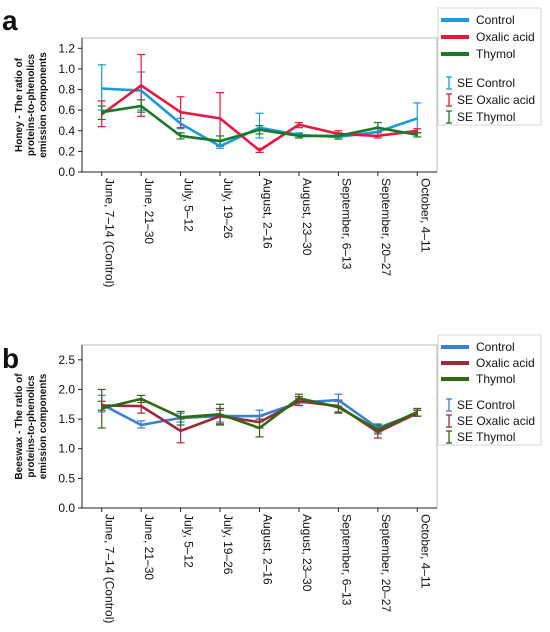 The height and width of the screenshot is (632, 550). Describe the element at coordinates (66, 110) in the screenshot. I see `y-tick-label: 0.6` at that location.